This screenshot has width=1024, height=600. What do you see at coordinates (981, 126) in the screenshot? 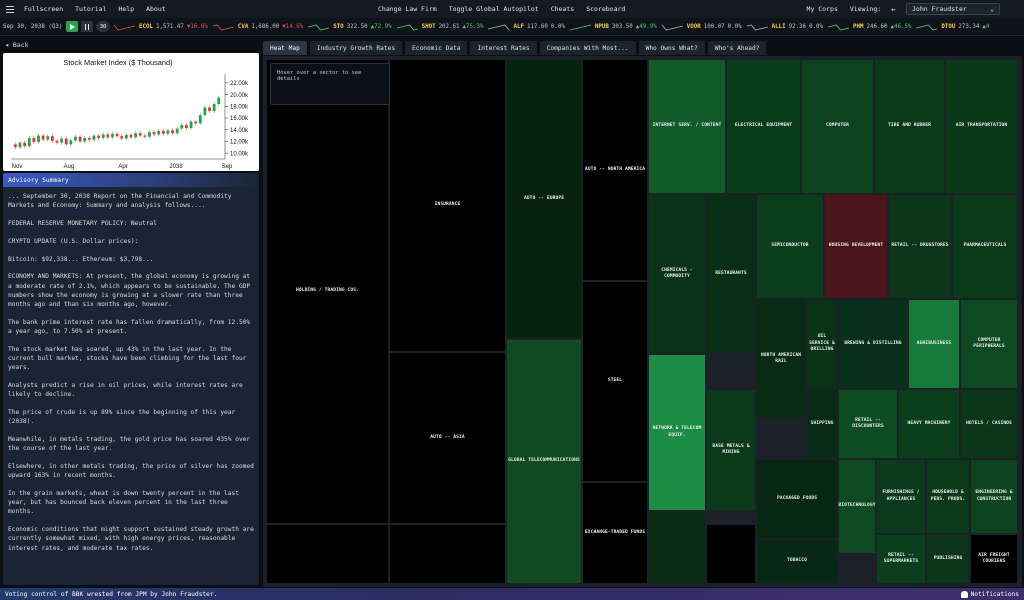
I see `heatmap-cell: AIR TRANSPORTATION` at bounding box center [981, 126].